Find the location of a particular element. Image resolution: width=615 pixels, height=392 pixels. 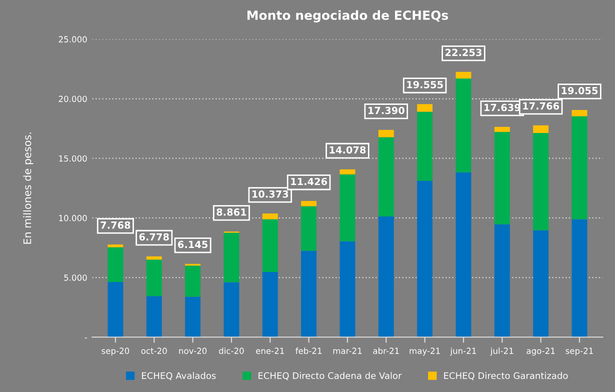

y-tick-label: 15.000 is located at coordinates (73, 158).